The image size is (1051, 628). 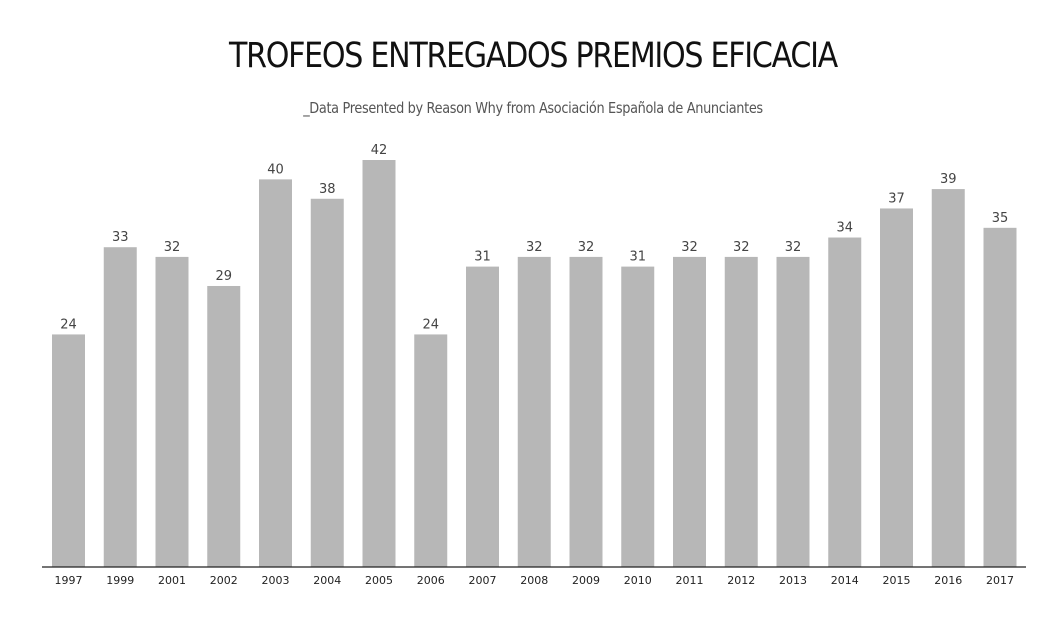 I want to click on x-tick-label-2008: 2008, so click(x=534, y=580).